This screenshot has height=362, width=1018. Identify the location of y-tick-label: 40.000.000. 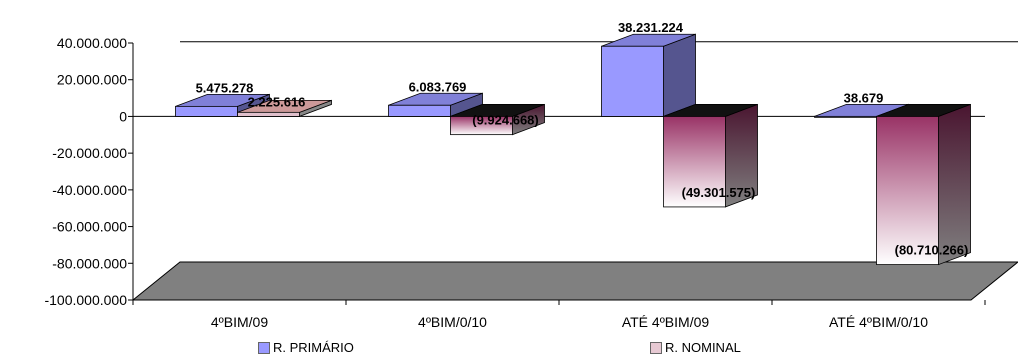
(92, 43).